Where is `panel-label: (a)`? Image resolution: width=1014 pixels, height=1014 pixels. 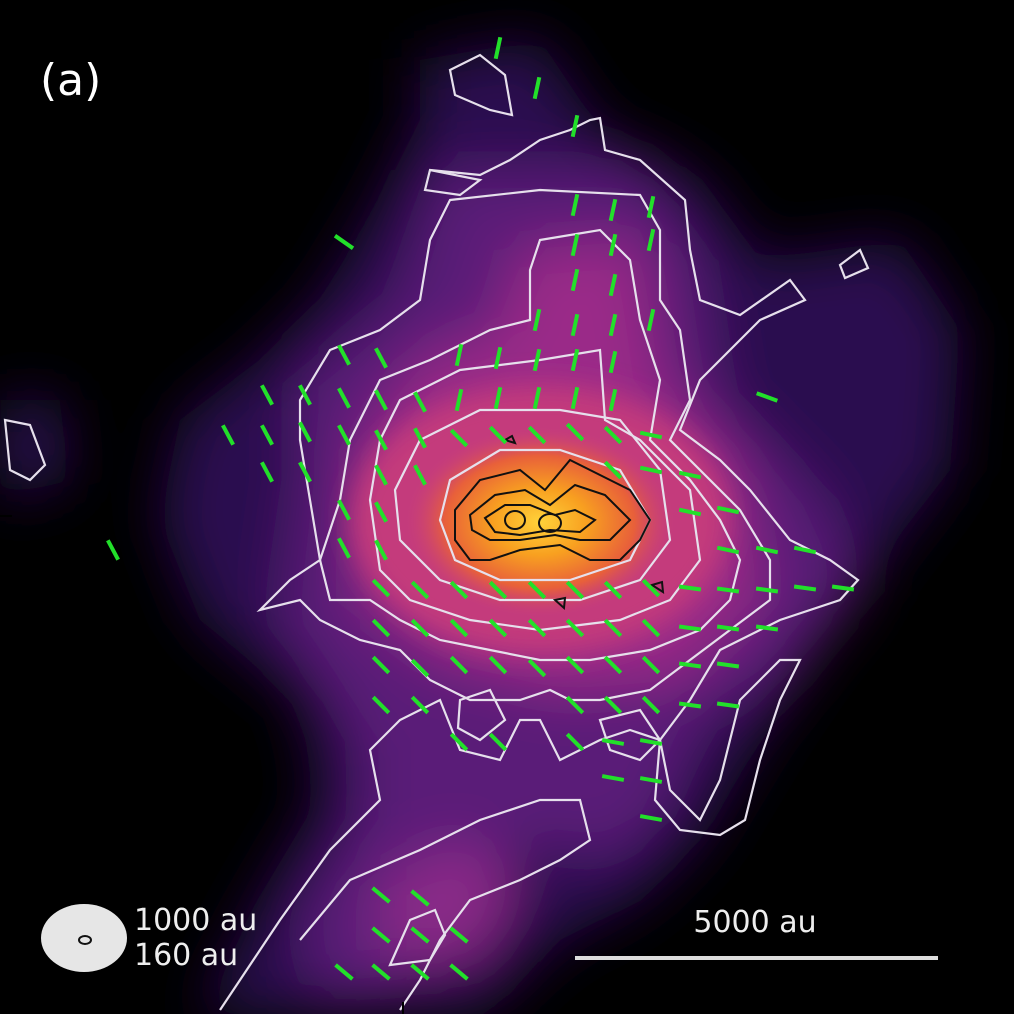
panel-label: (a) is located at coordinates (70, 80).